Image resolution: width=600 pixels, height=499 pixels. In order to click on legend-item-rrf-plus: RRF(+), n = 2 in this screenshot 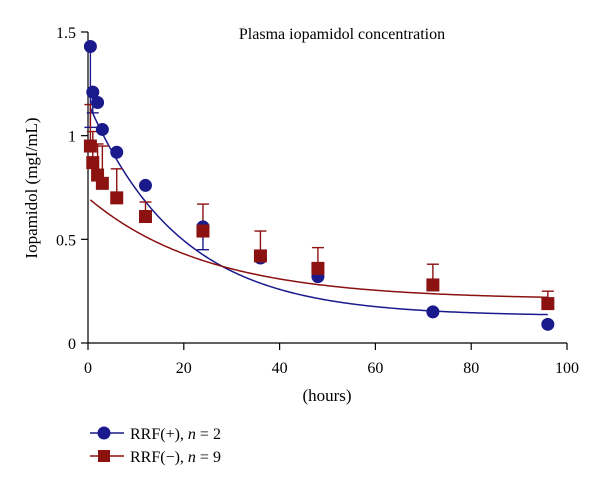, I will do `click(155, 434)`.